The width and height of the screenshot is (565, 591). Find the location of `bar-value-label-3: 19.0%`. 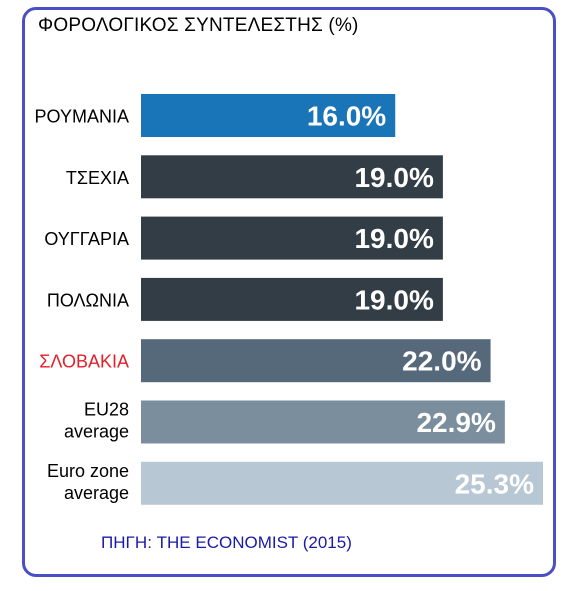

bar-value-label-3: 19.0% is located at coordinates (393, 238).